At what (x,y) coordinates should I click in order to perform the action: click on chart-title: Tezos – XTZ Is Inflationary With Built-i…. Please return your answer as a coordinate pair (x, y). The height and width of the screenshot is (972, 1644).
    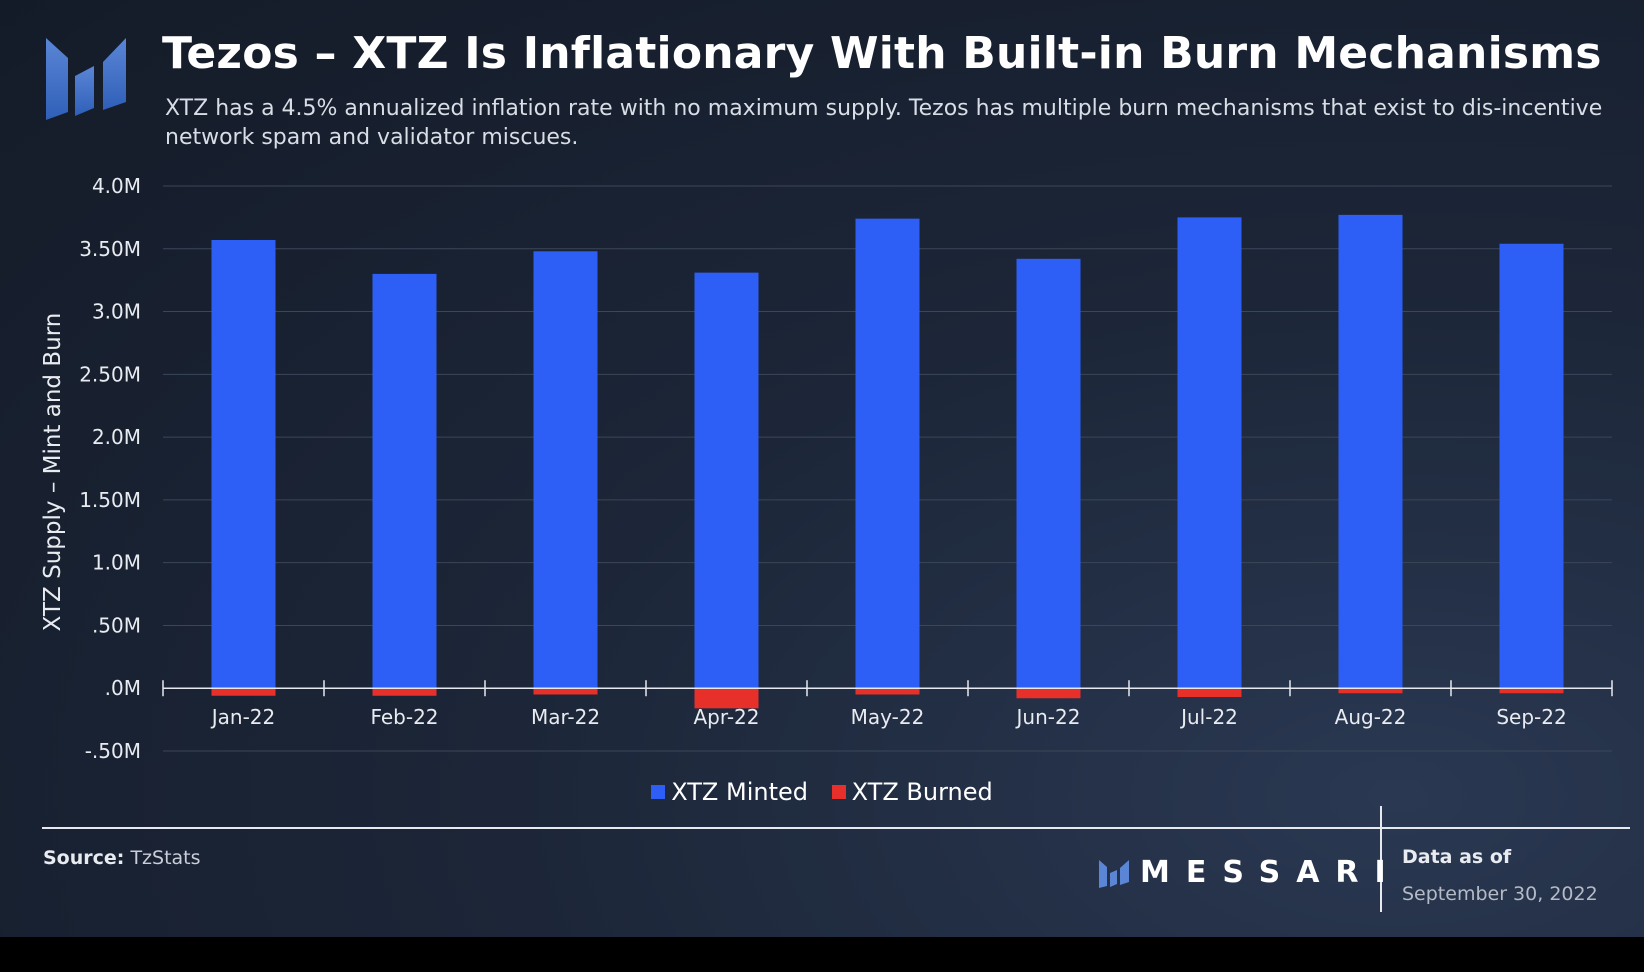
    Looking at the image, I should click on (882, 53).